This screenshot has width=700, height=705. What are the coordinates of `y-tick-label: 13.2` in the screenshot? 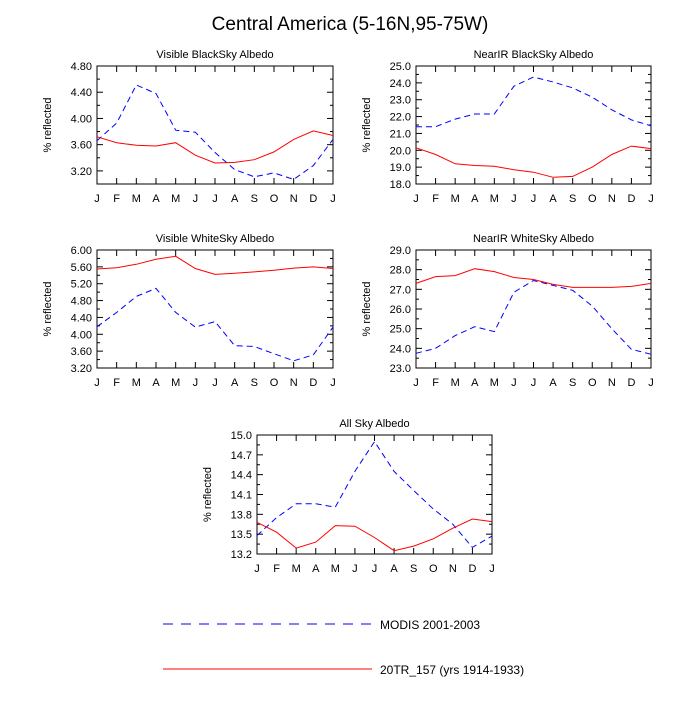 It's located at (241, 555).